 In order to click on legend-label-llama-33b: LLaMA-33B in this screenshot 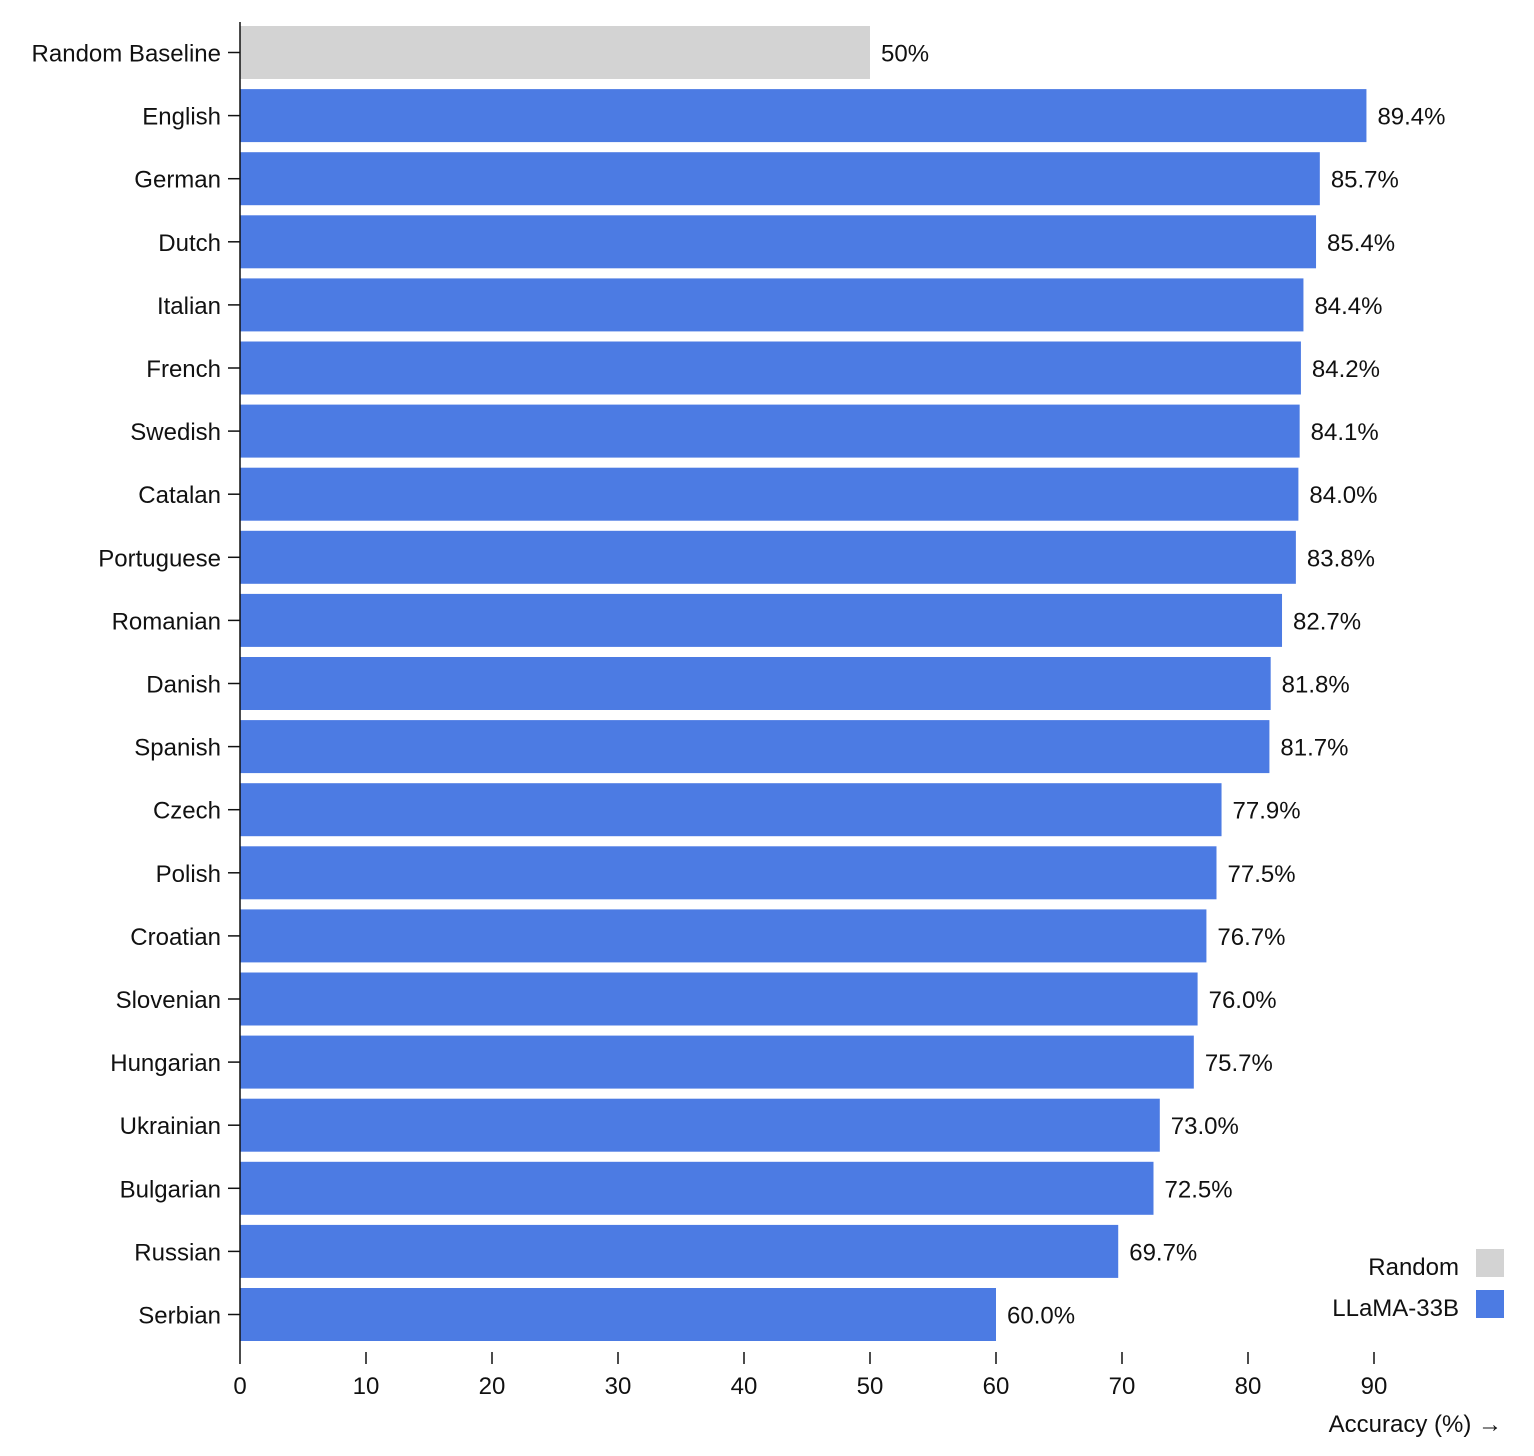, I will do `click(1395, 1308)`.